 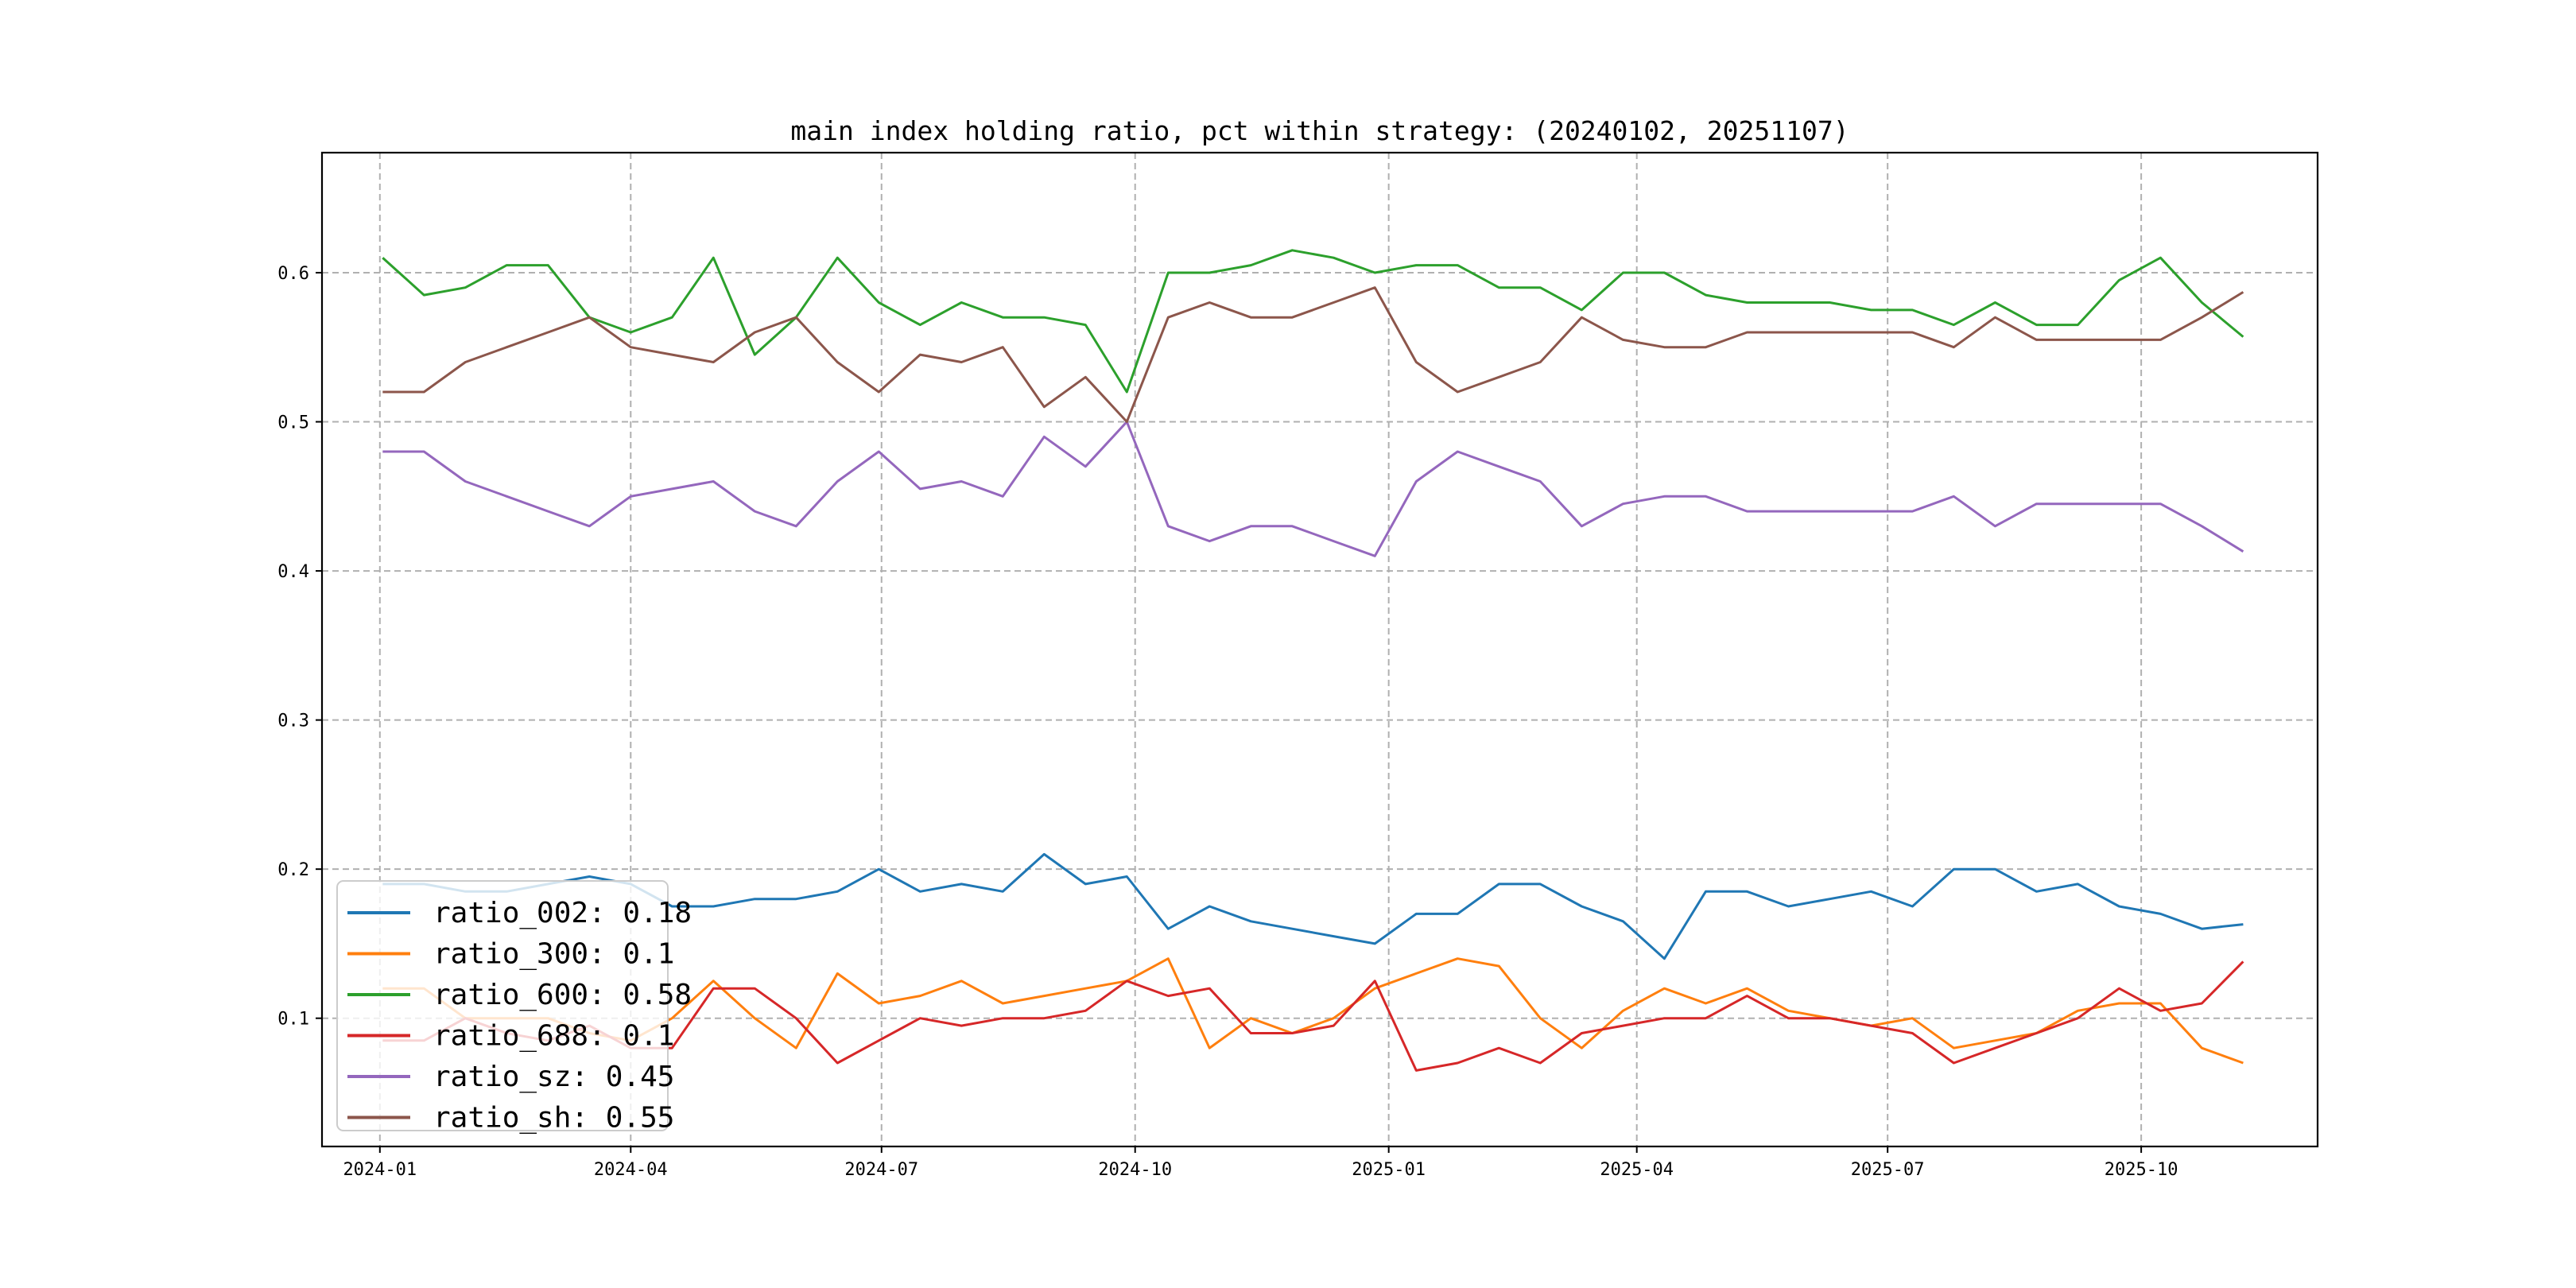 What do you see at coordinates (553, 1077) in the screenshot?
I see `legend-label-ratio-sz: ratio_sz: 0.45` at bounding box center [553, 1077].